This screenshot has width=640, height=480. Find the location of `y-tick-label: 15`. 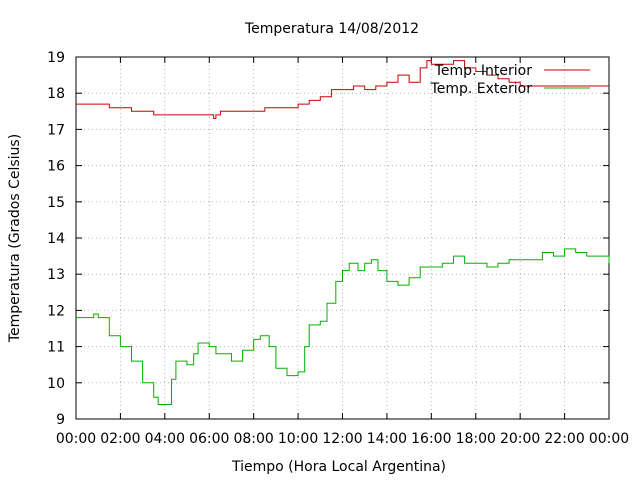

y-tick-label: 15 is located at coordinates (56, 203).